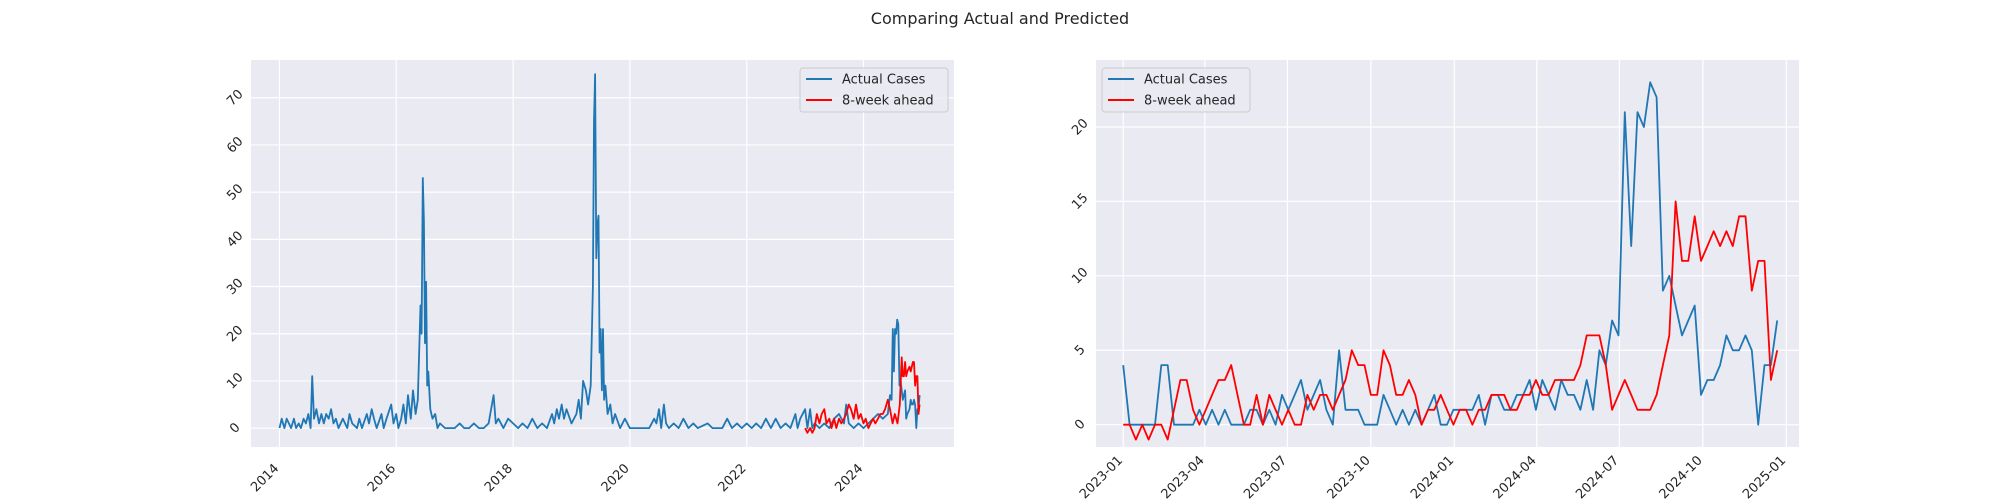  I want to click on legend-label-actual-right: Actual Cases, so click(1186, 80).